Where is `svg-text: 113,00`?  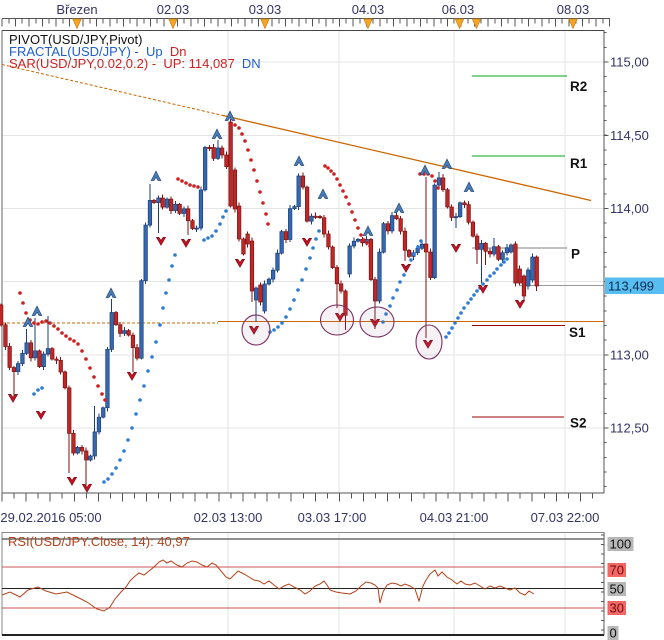 svg-text: 113,00 is located at coordinates (629, 355).